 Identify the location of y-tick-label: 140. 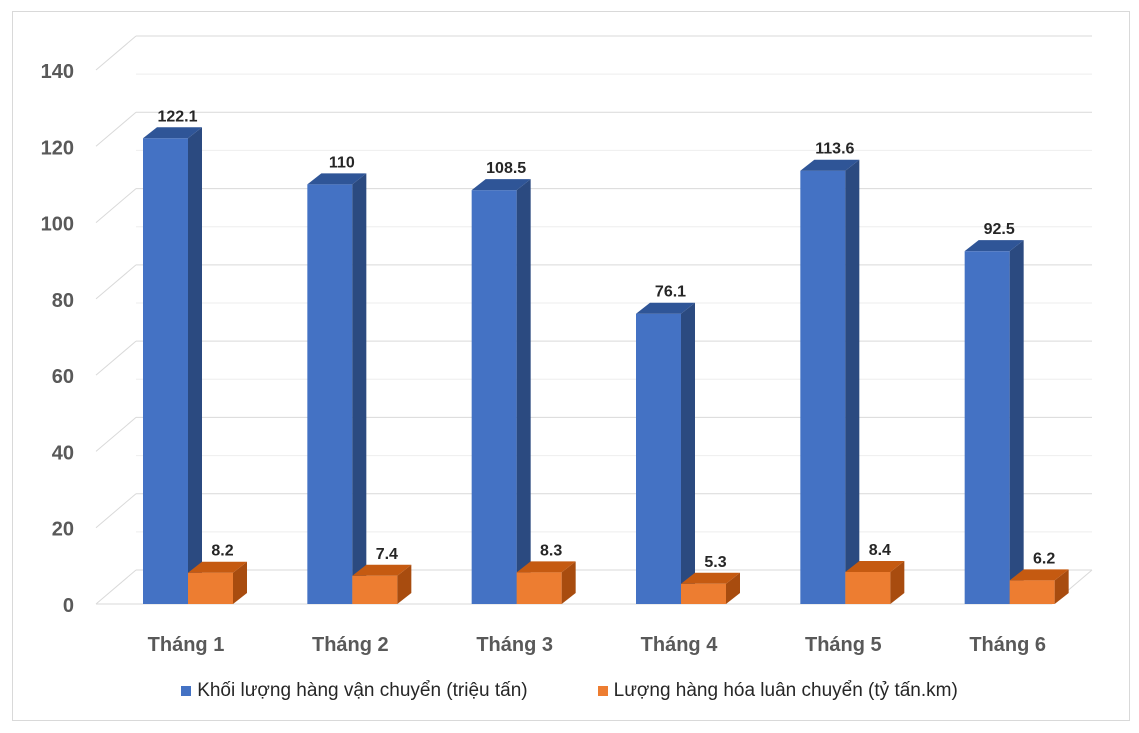
(57, 72).